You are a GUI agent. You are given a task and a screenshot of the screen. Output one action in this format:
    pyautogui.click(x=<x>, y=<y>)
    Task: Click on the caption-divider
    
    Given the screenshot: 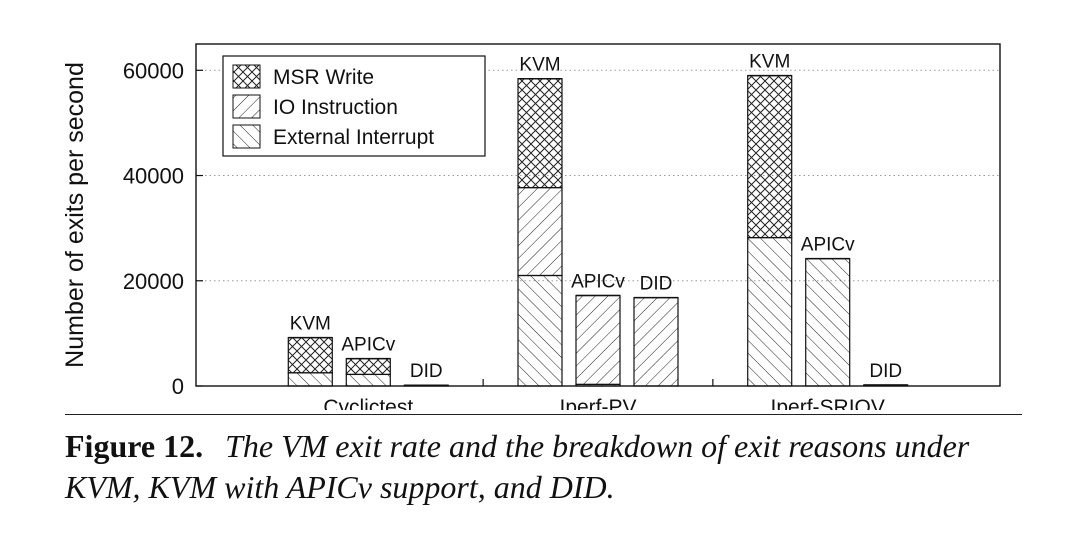 What is the action you would take?
    pyautogui.click(x=543, y=414)
    